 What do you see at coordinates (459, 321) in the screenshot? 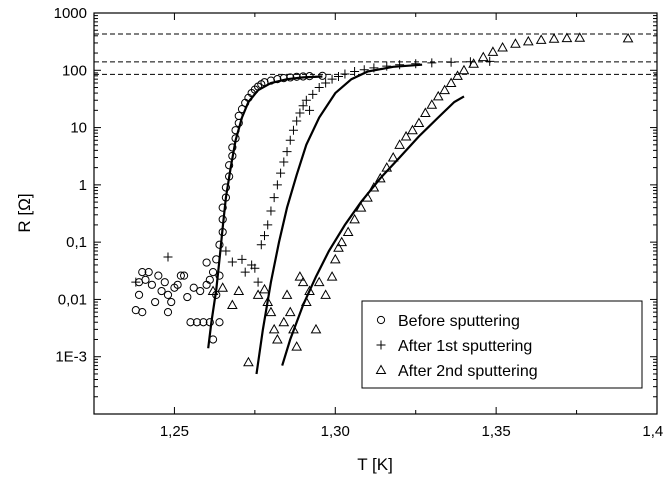
I see `legend-label: Before sputtering` at bounding box center [459, 321].